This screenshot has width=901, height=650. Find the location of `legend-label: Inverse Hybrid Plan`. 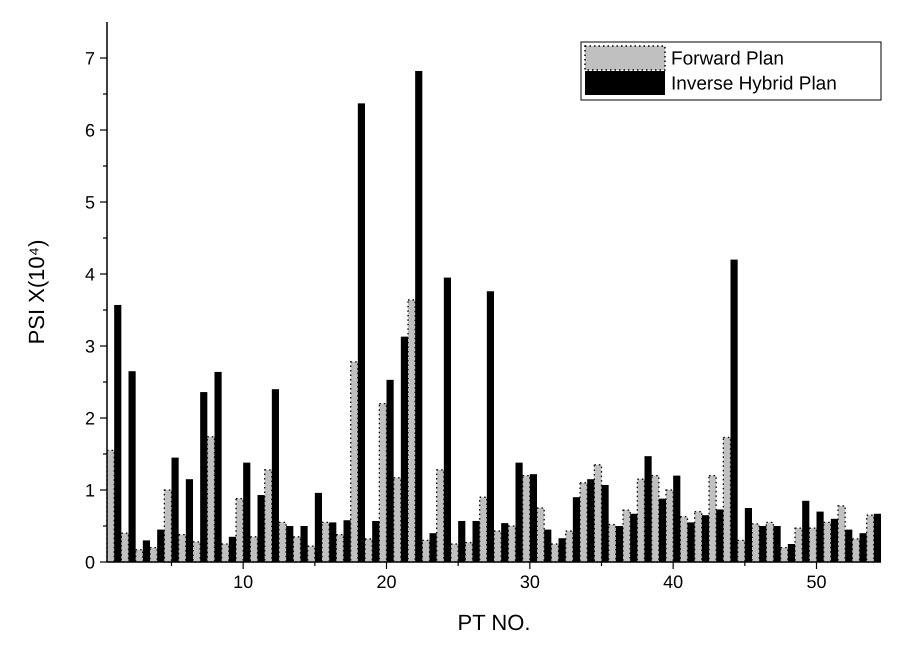

legend-label: Inverse Hybrid Plan is located at coordinates (754, 84).